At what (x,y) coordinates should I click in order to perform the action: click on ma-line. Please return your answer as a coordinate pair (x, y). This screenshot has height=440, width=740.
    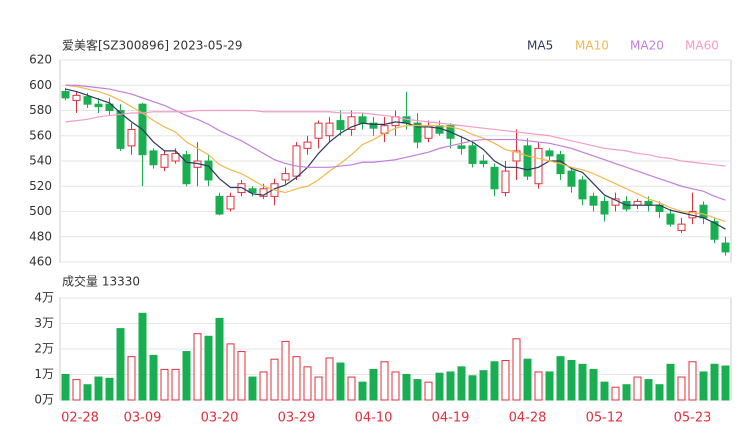
    Looking at the image, I should click on (395, 138).